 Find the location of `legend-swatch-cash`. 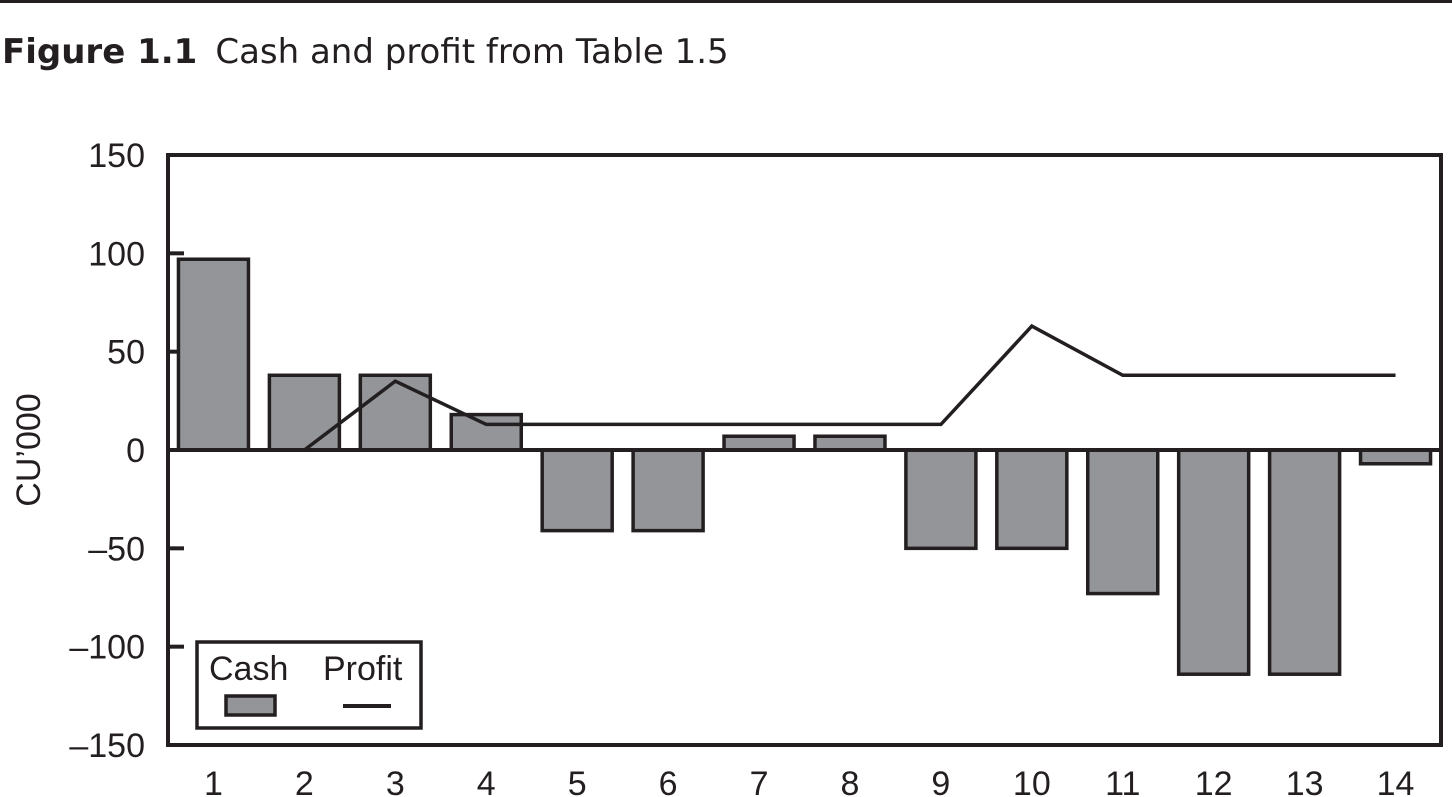

legend-swatch-cash is located at coordinates (250, 705).